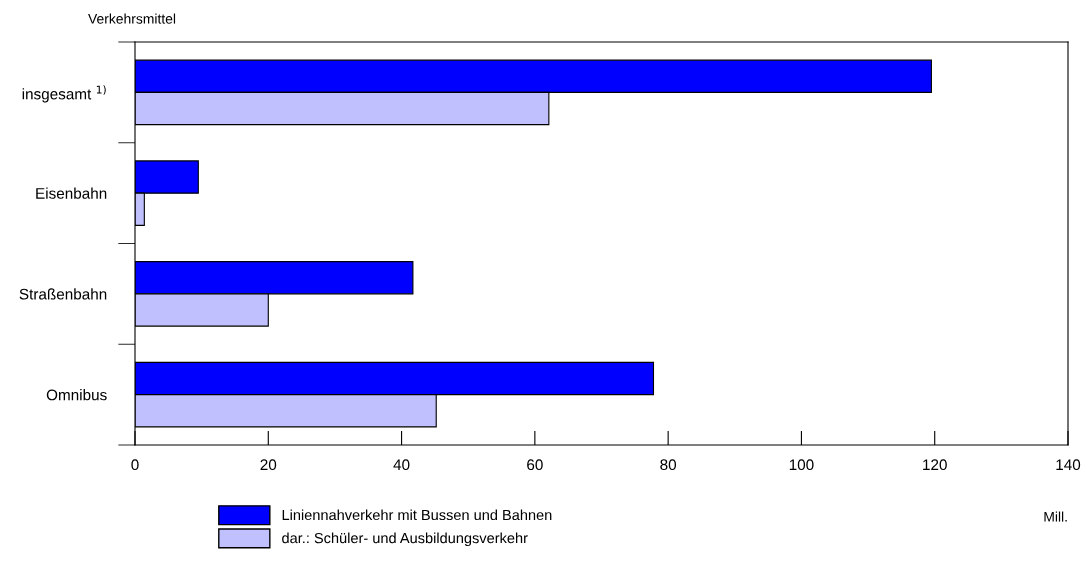 The height and width of the screenshot is (578, 1086). Describe the element at coordinates (1068, 465) in the screenshot. I see `x-tick-label: 140` at that location.